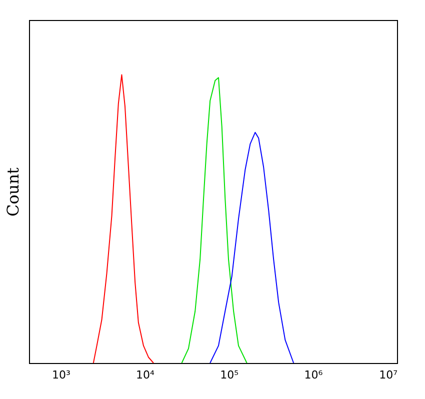 This screenshot has height=399, width=425. Describe the element at coordinates (229, 375) in the screenshot. I see `x-tick-label: 10⁵` at that location.